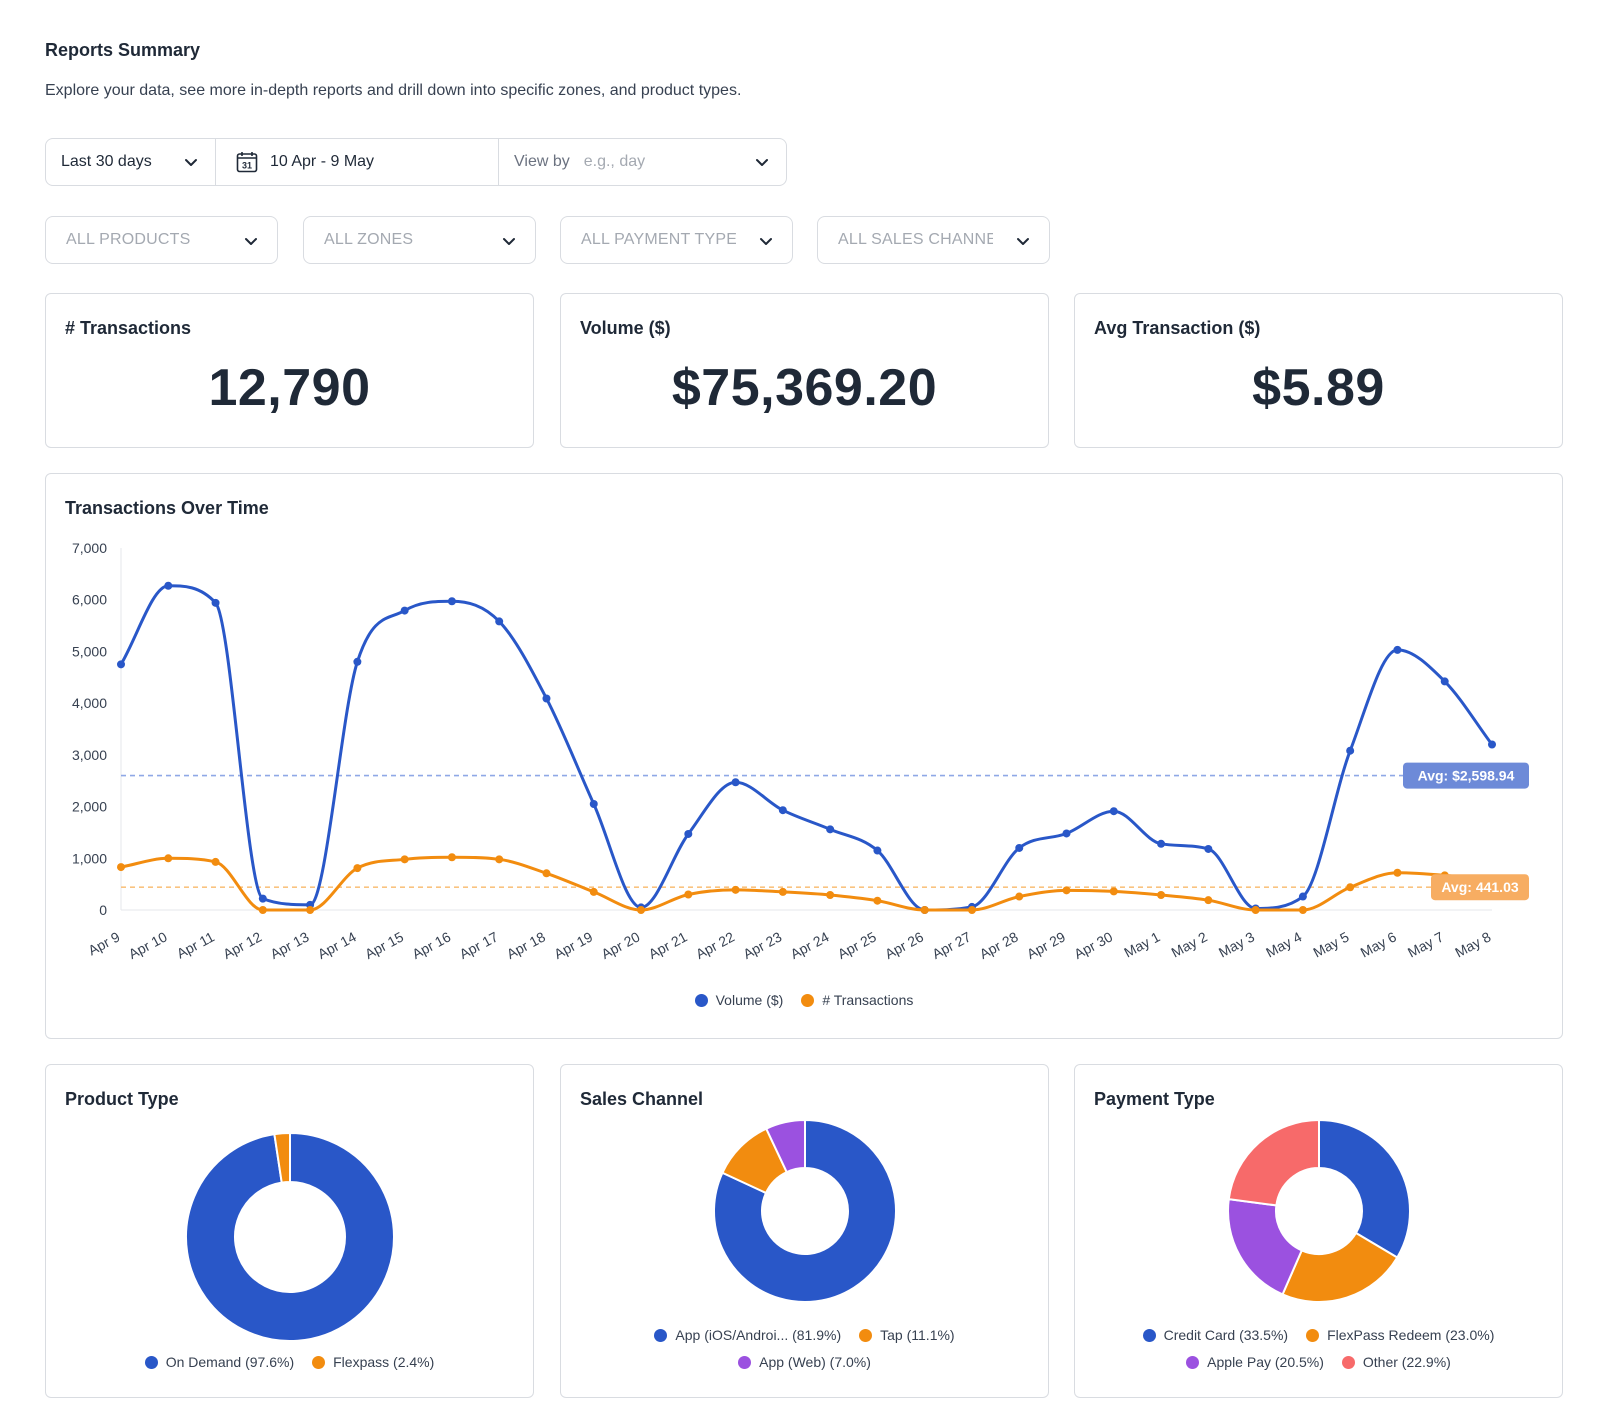 This screenshot has width=1600, height=1412. I want to click on x-tick-label: Apr 17, so click(479, 945).